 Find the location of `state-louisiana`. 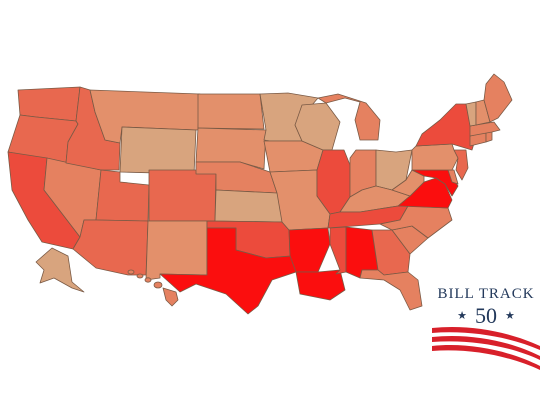

state-louisiana is located at coordinates (320, 285).